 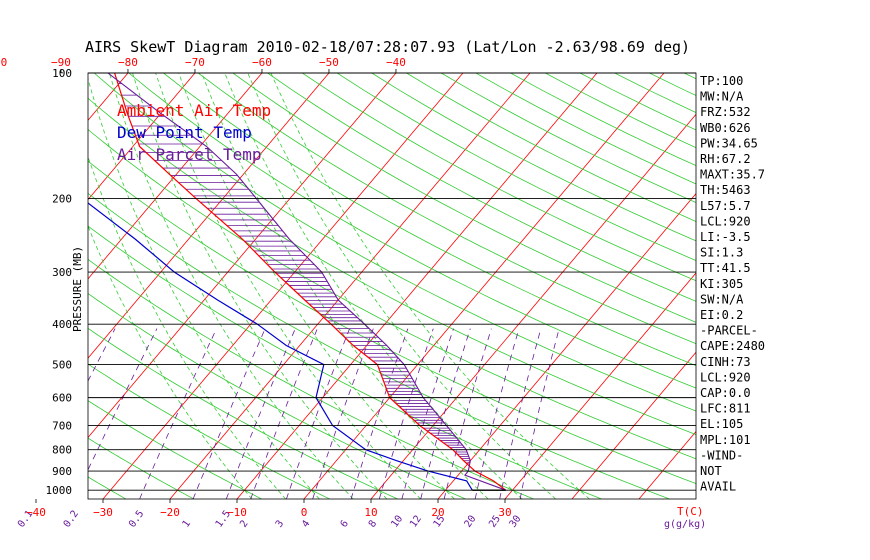 I want to click on stat-item: CAPE:2480, so click(x=732, y=346).